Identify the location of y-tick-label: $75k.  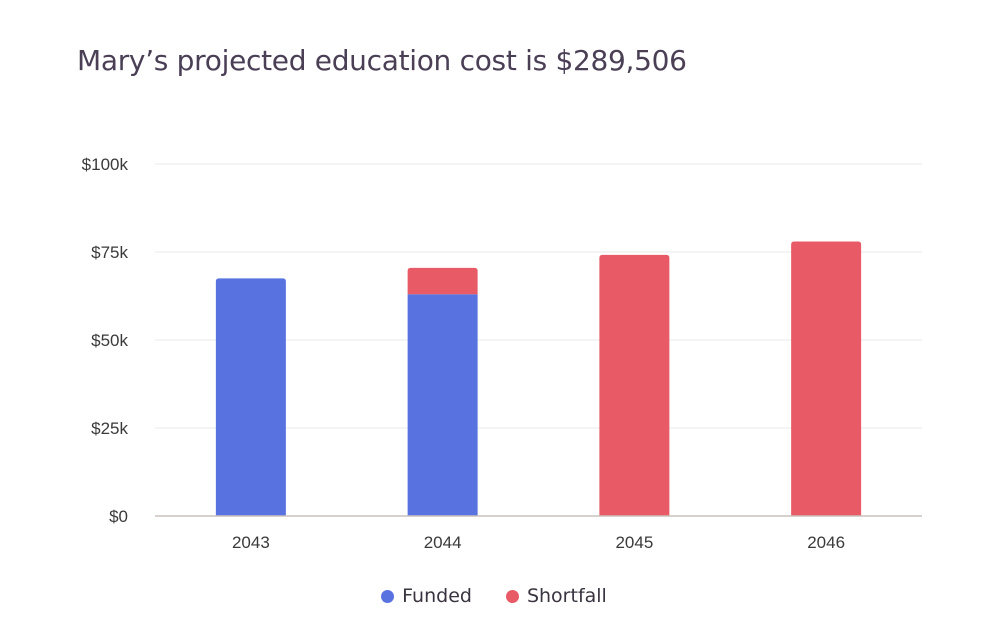
(109, 252).